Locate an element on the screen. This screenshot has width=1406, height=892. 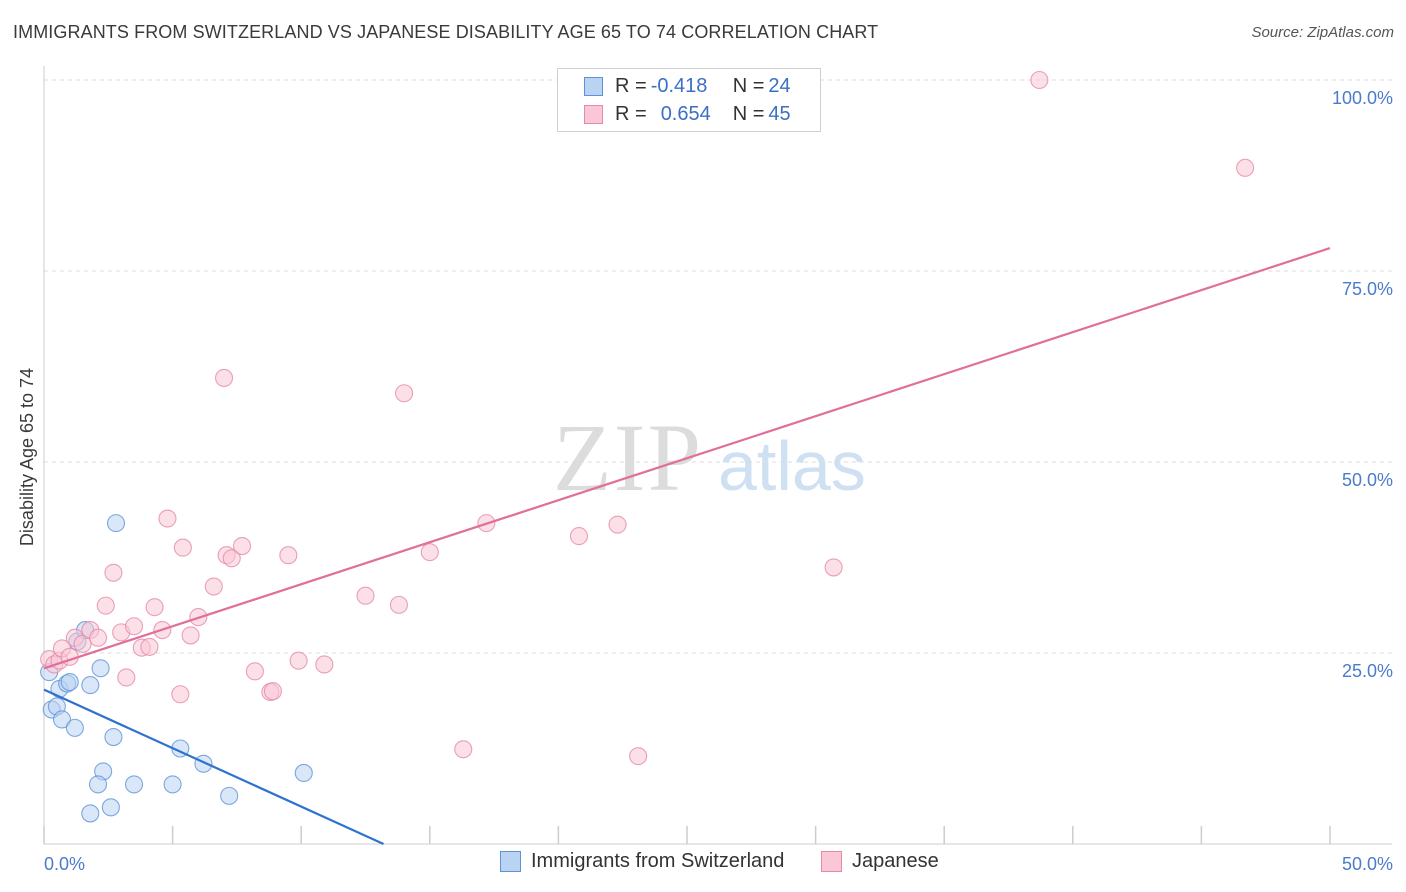
series-swatch-blue is located at coordinates (510, 861).